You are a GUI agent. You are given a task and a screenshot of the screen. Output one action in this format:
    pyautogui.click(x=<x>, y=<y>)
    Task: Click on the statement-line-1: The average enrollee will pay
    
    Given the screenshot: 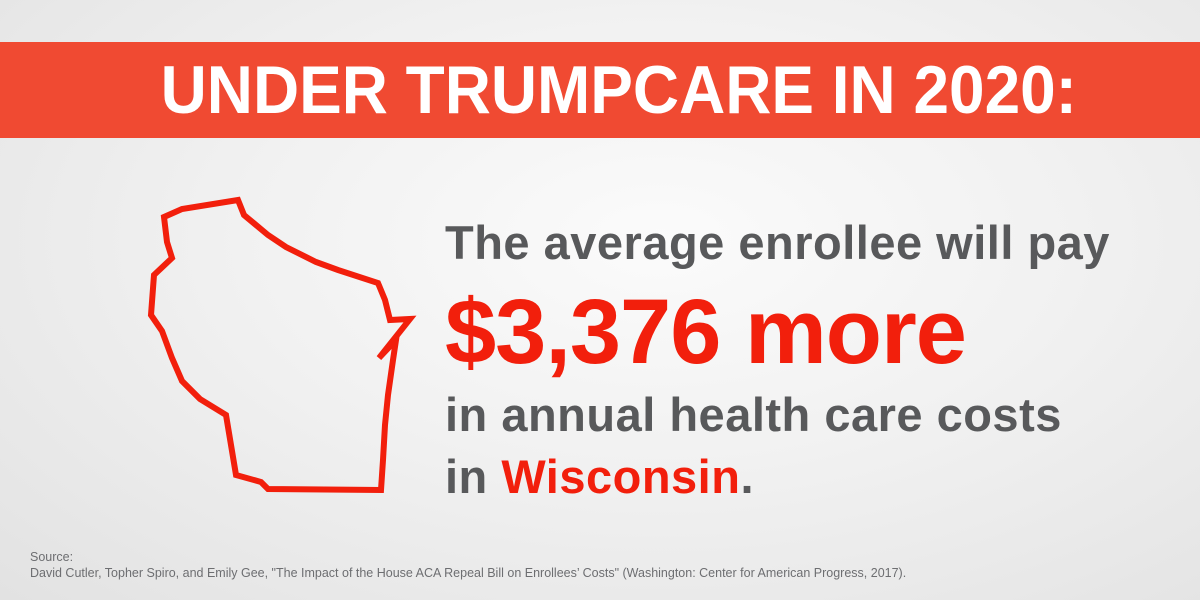 What is the action you would take?
    pyautogui.click(x=777, y=242)
    